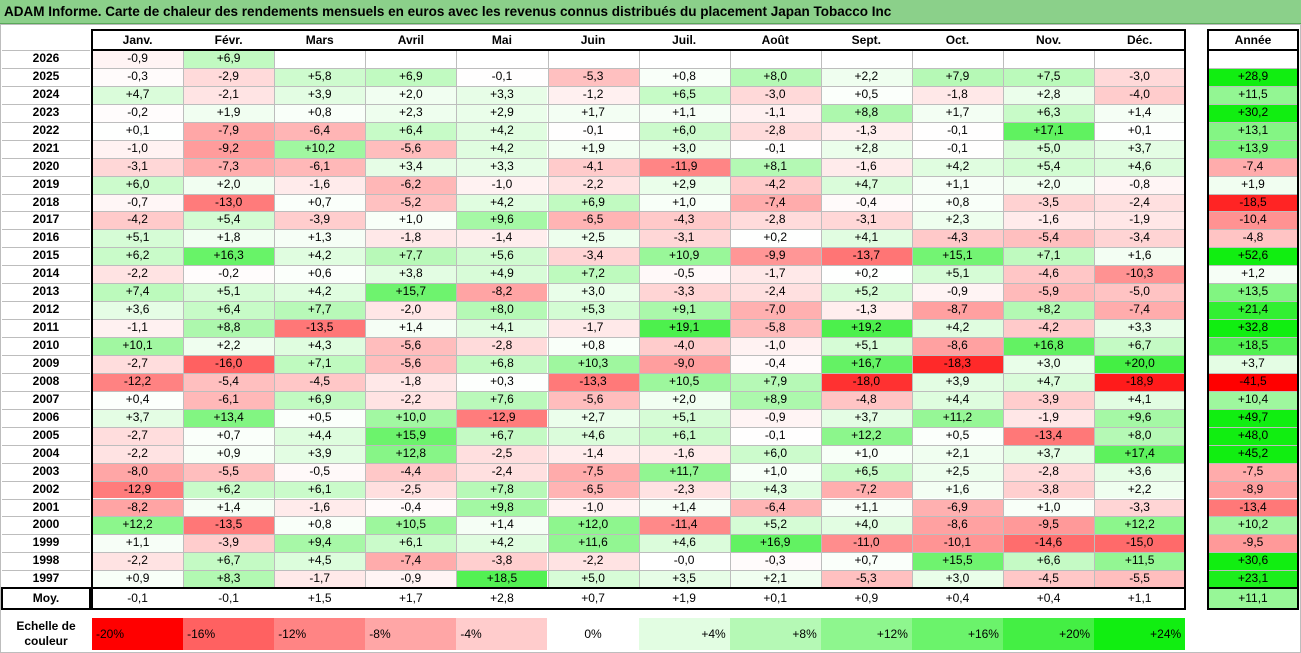 Image resolution: width=1301 pixels, height=653 pixels. I want to click on heatmap-cell: +2,3, so click(411, 112).